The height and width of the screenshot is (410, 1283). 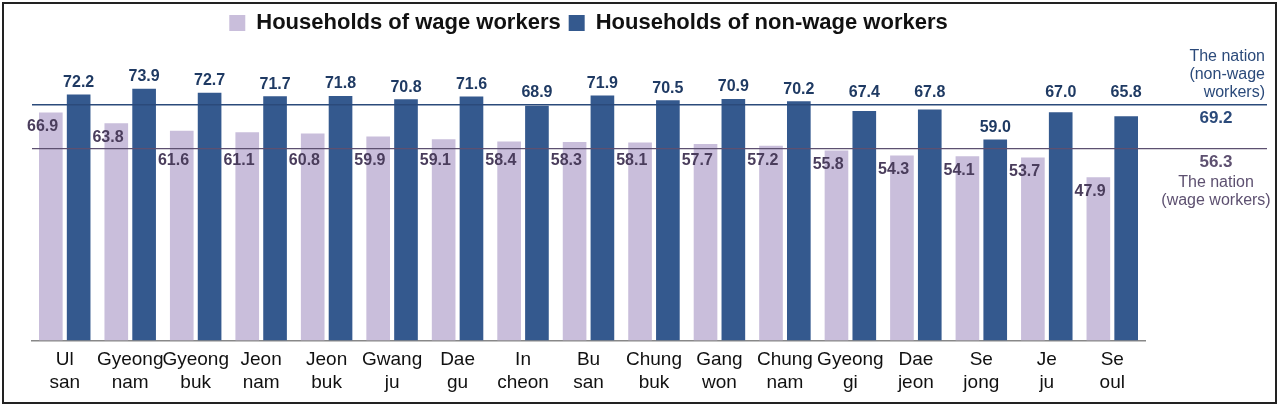 I want to click on x-tick-label: Chung buk, so click(x=653, y=370).